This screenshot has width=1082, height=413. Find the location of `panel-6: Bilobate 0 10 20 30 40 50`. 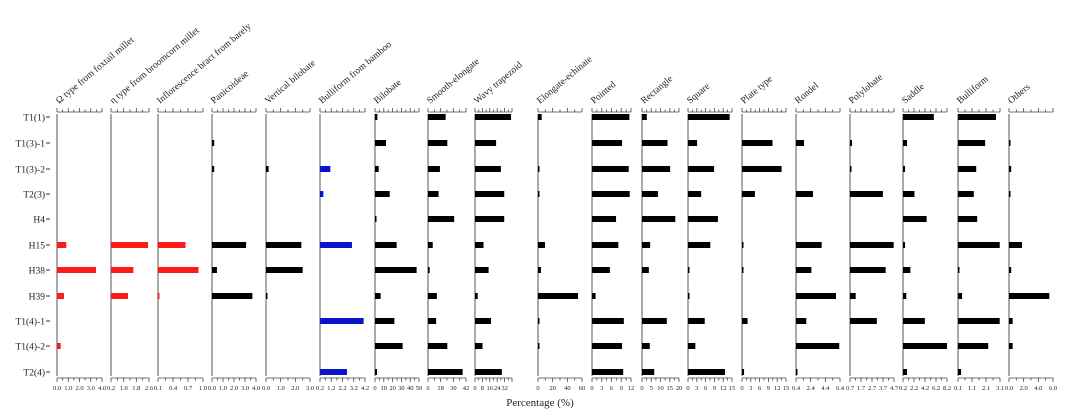

panel-6: Bilobate 0 10 20 30 40 50 is located at coordinates (398, 235).